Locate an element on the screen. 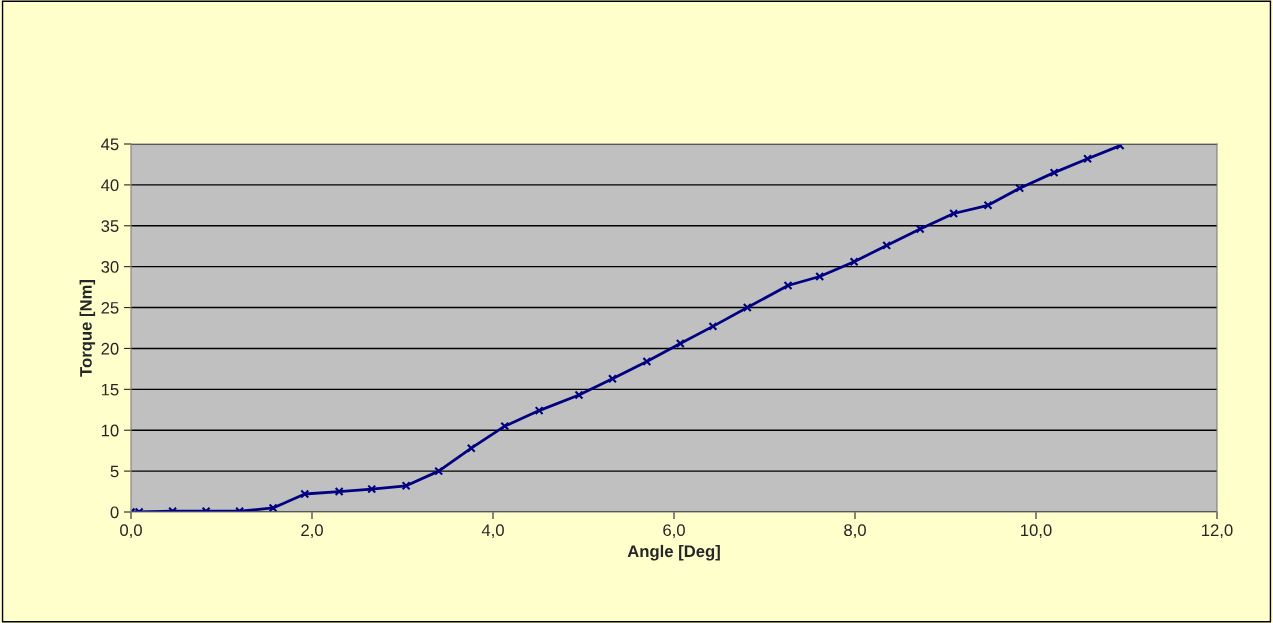 The image size is (1273, 623). x-tick-label: 0,0 is located at coordinates (131, 531).